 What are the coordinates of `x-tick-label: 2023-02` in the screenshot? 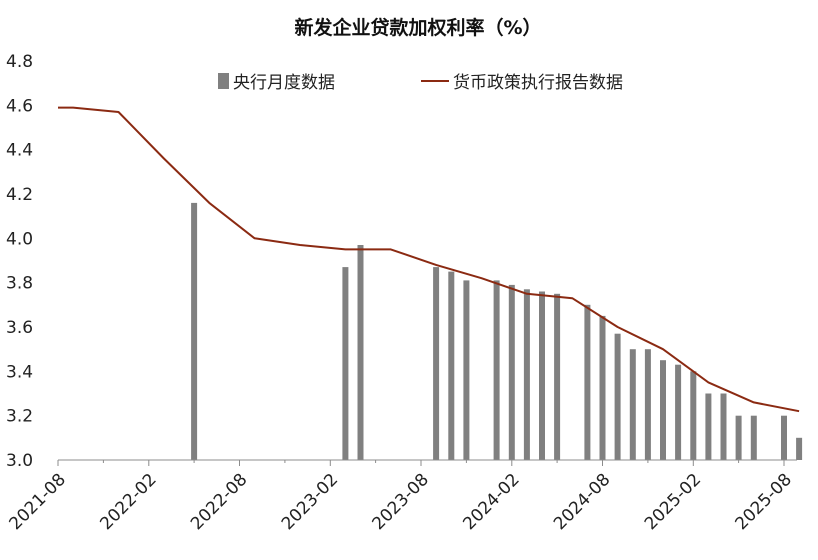 It's located at (310, 502).